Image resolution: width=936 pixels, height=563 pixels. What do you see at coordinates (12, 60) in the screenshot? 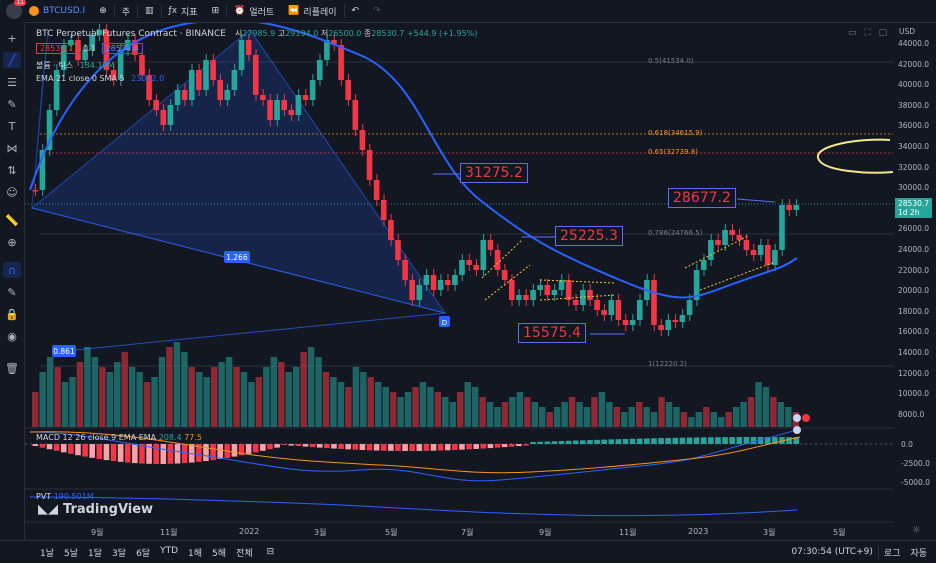
I see `trendline-icon: ╱` at bounding box center [12, 60].